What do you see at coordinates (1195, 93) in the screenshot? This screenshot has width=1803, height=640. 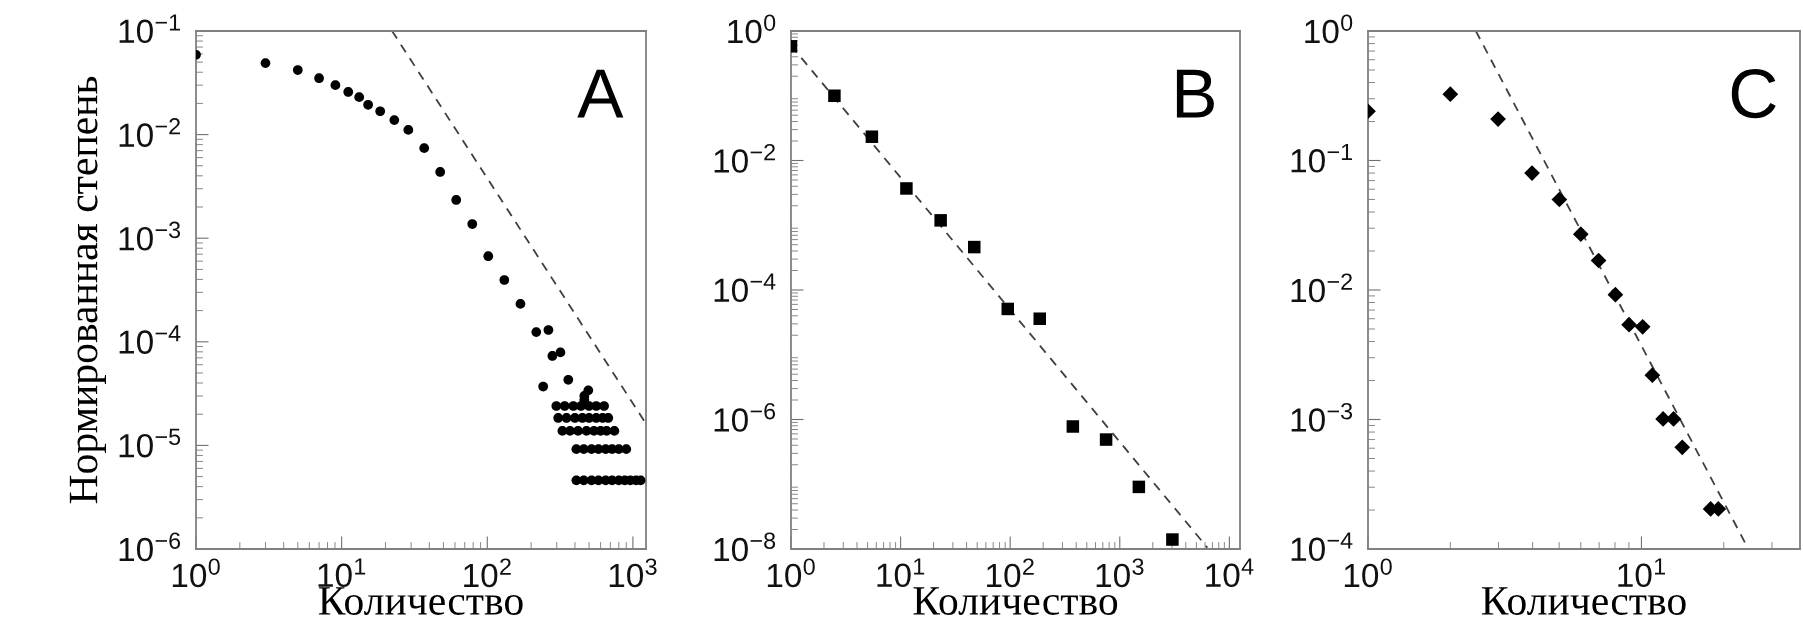 I see `annotation: B` at bounding box center [1195, 93].